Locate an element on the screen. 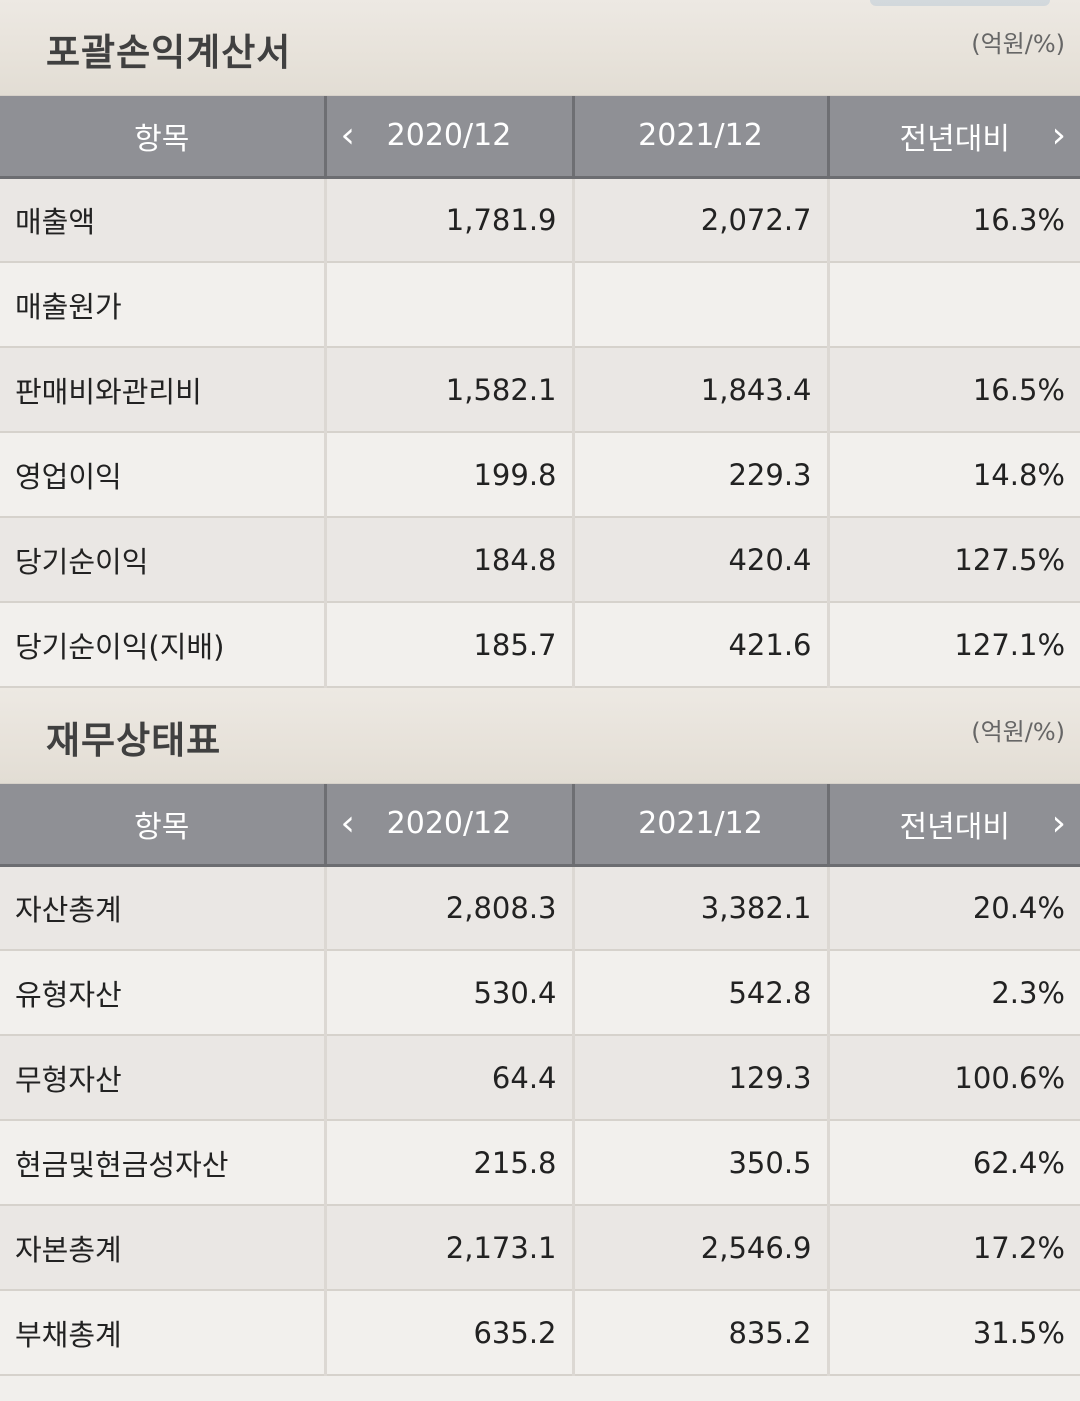 The image size is (1080, 1401). value-yoy: 16.3% is located at coordinates (953, 220).